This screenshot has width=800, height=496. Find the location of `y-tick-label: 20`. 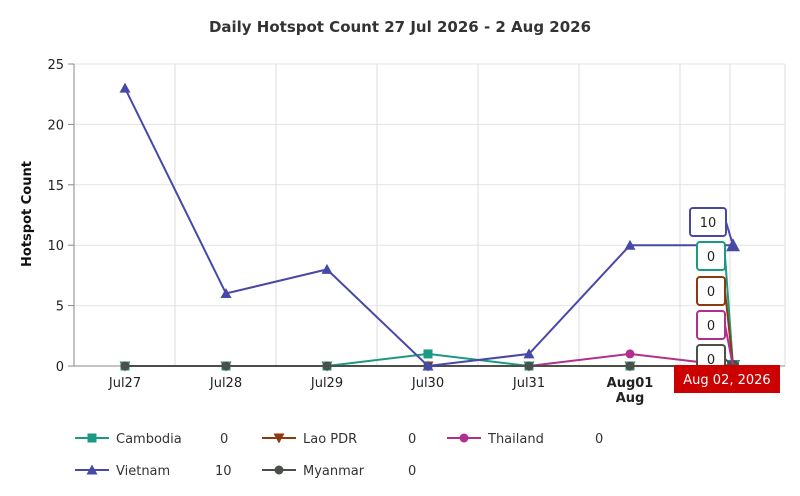

y-tick-label: 20 is located at coordinates (55, 125).